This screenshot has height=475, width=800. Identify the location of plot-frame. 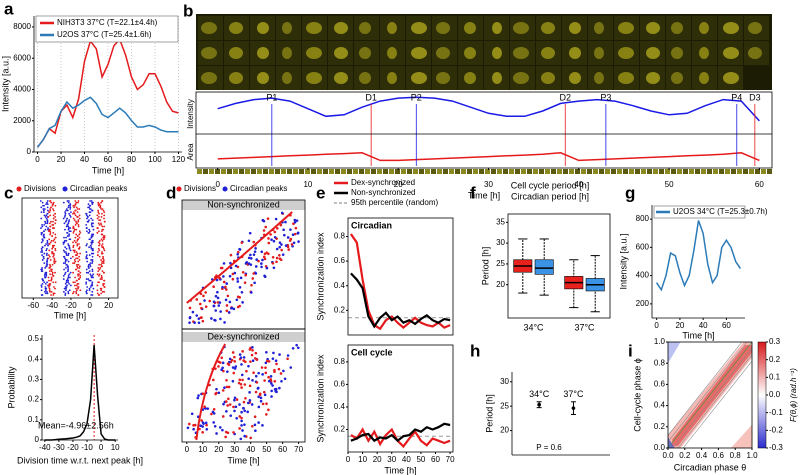
(710, 395).